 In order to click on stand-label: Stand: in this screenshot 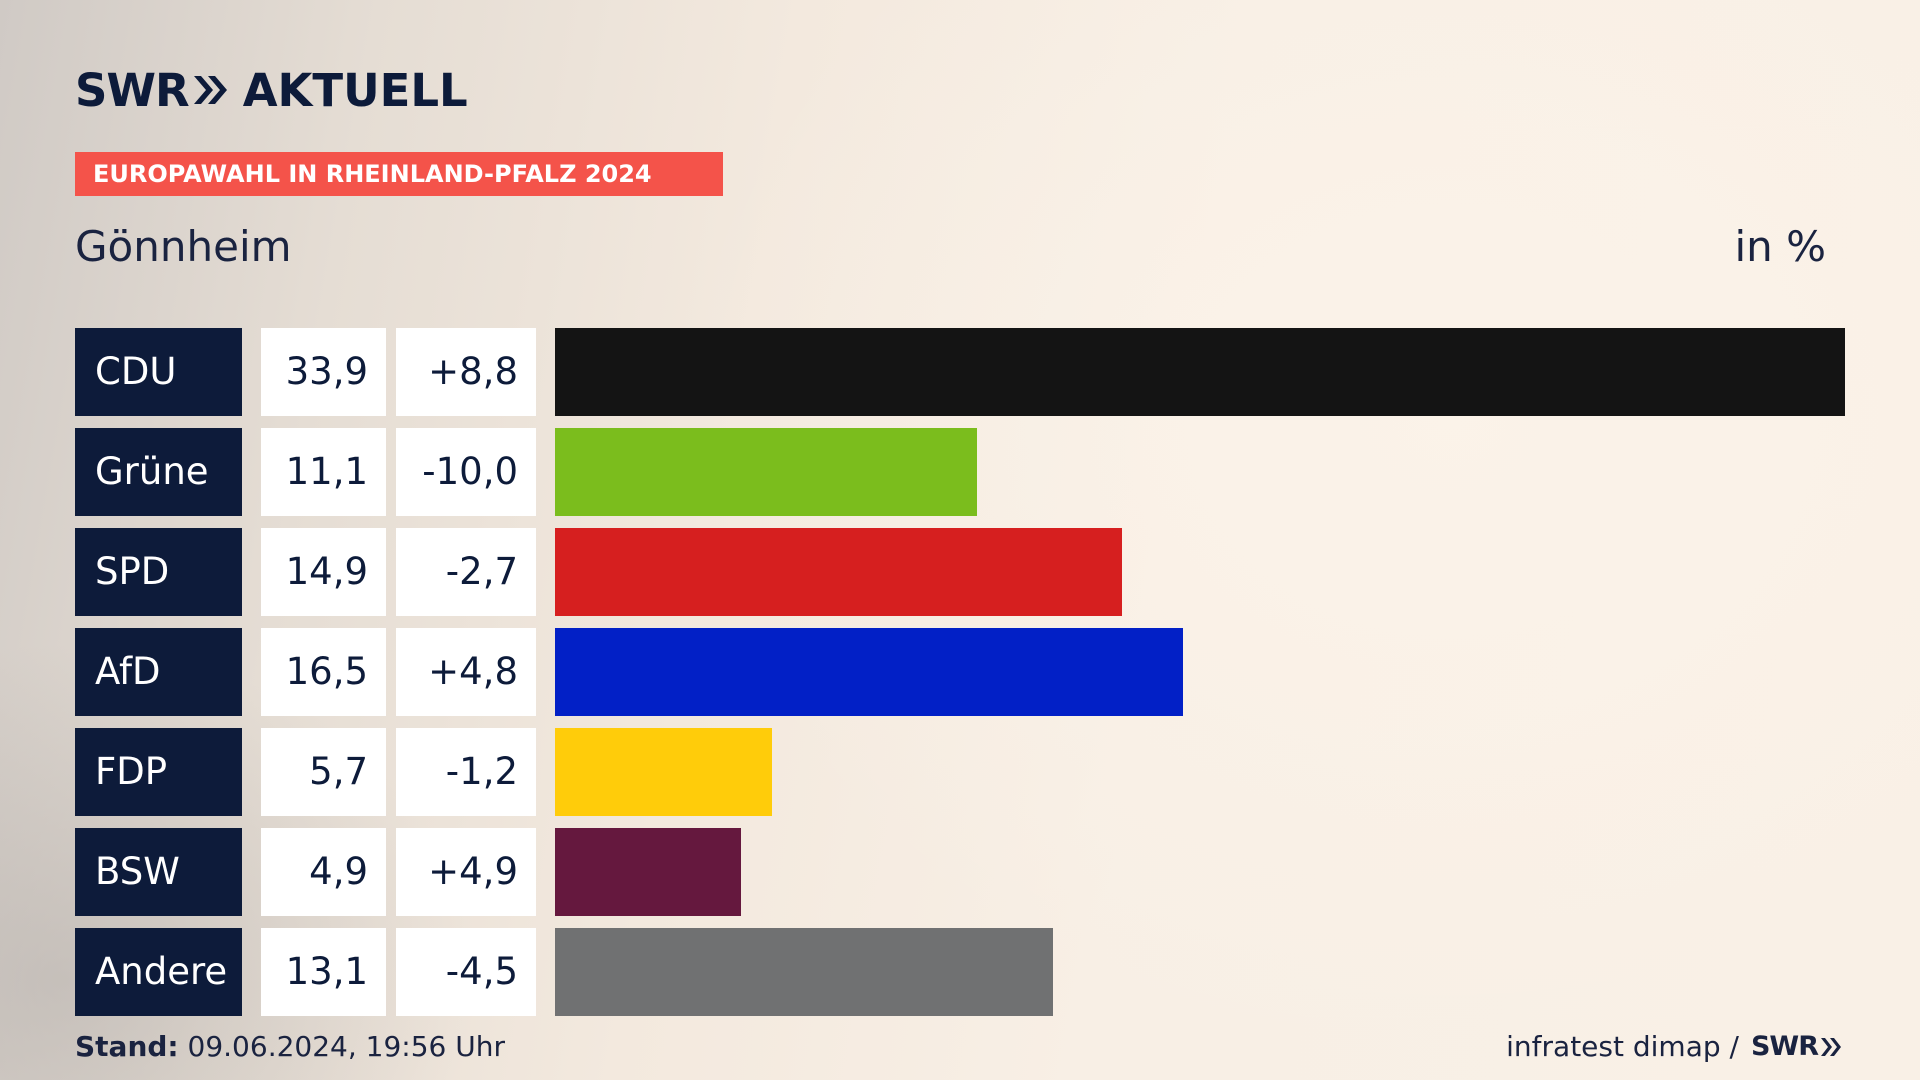, I will do `click(127, 1046)`.